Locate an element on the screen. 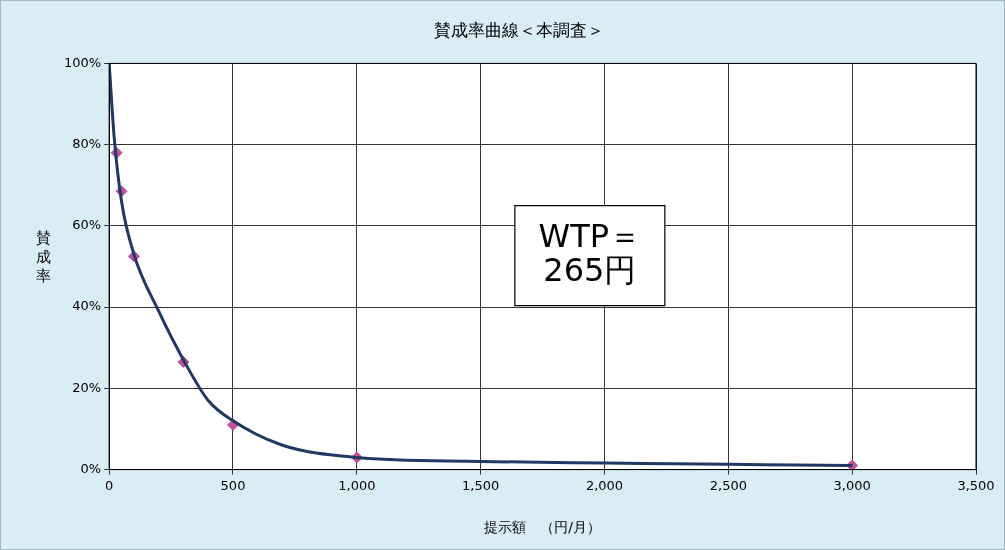 This screenshot has height=550, width=1005. y-tick-label: 20% is located at coordinates (87, 387).